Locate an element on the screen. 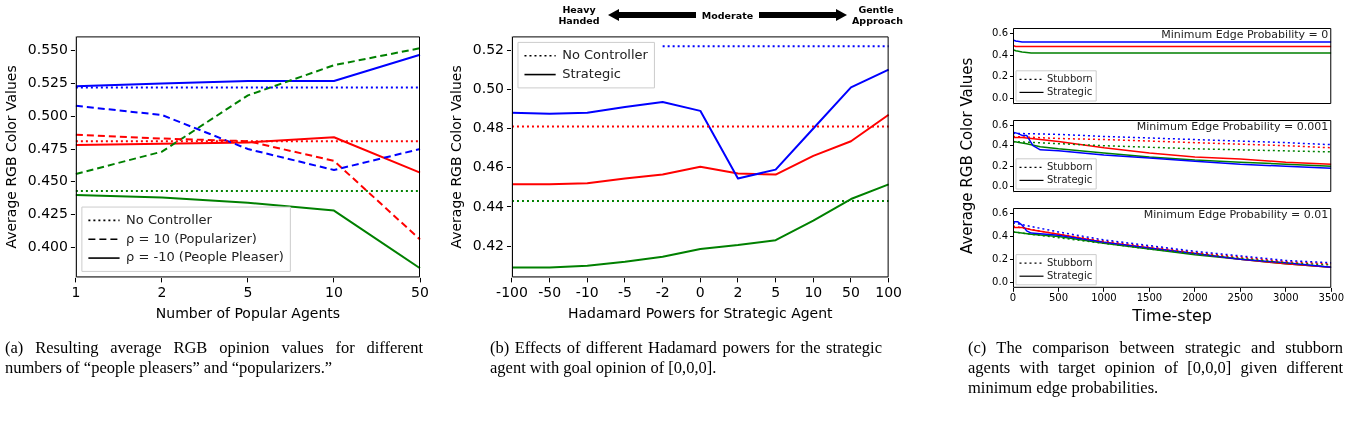 This screenshot has width=1348, height=442. x-tick-label: 2500 is located at coordinates (1240, 298).